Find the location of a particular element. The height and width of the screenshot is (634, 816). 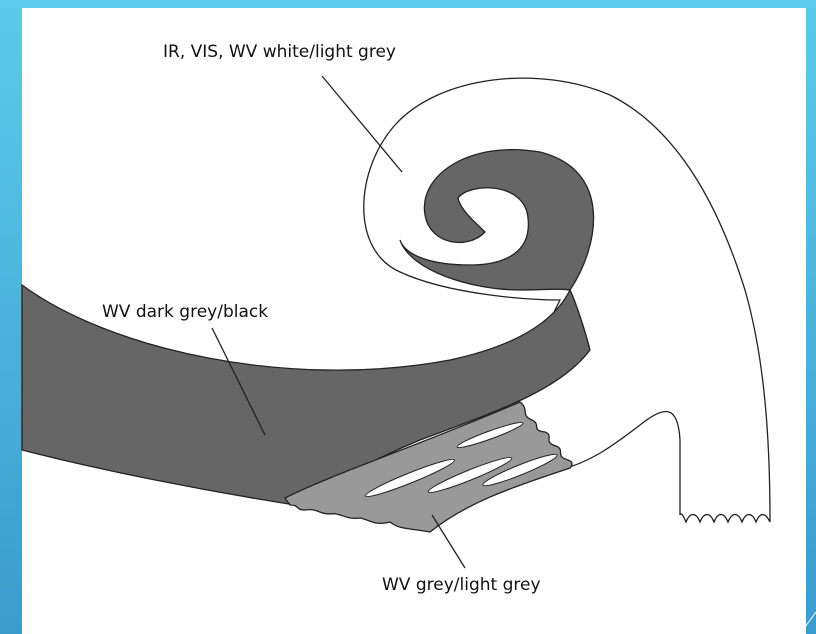

corner-line is located at coordinates (807, 622).